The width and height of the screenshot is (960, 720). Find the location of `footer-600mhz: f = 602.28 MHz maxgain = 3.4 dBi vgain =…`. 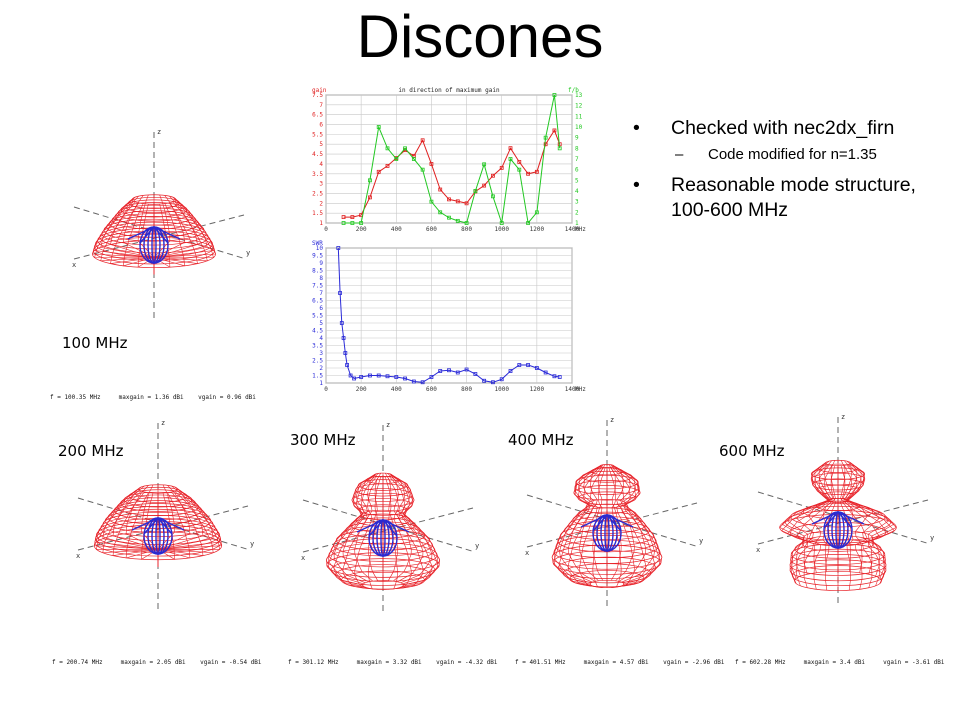

footer-600mhz: f = 602.28 MHz maxgain = 3.4 dBi vgain =… is located at coordinates (840, 662).